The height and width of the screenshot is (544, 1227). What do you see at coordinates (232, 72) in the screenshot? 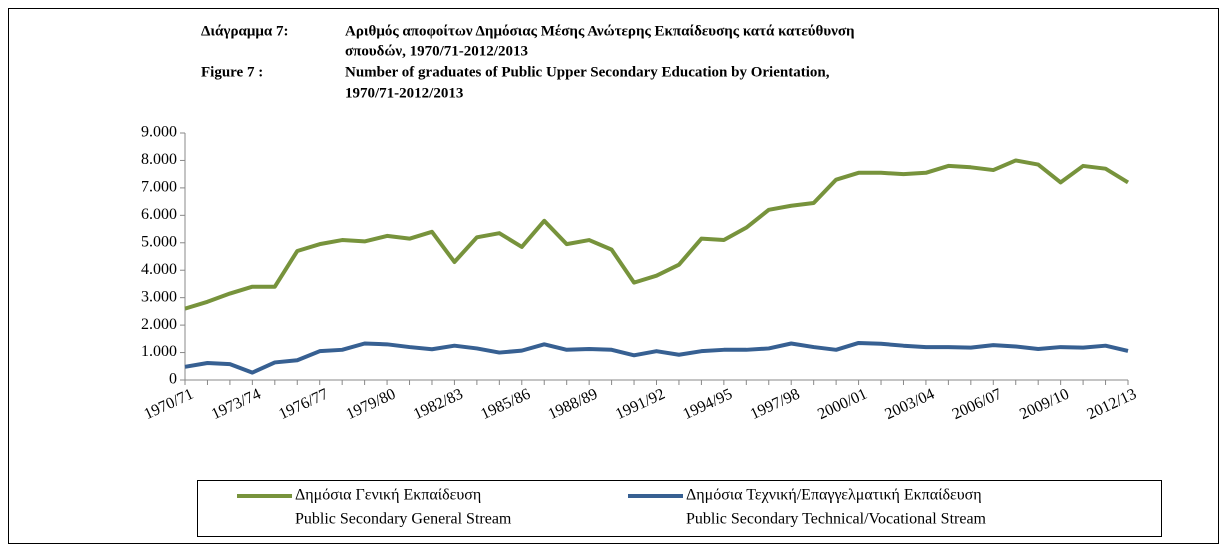
I see `title-en-label: Figure 7 :` at bounding box center [232, 72].